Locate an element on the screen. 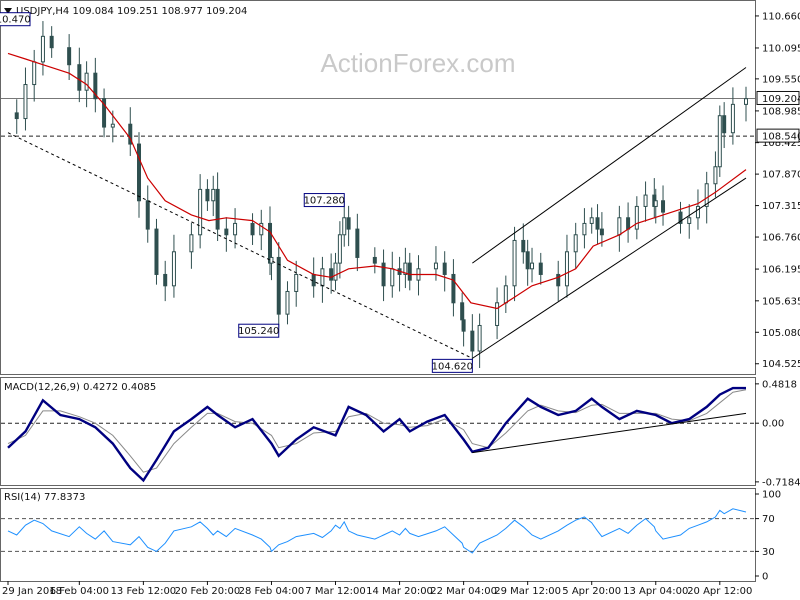 Image resolution: width=800 pixels, height=600 pixels. rsi-line is located at coordinates (377, 531).